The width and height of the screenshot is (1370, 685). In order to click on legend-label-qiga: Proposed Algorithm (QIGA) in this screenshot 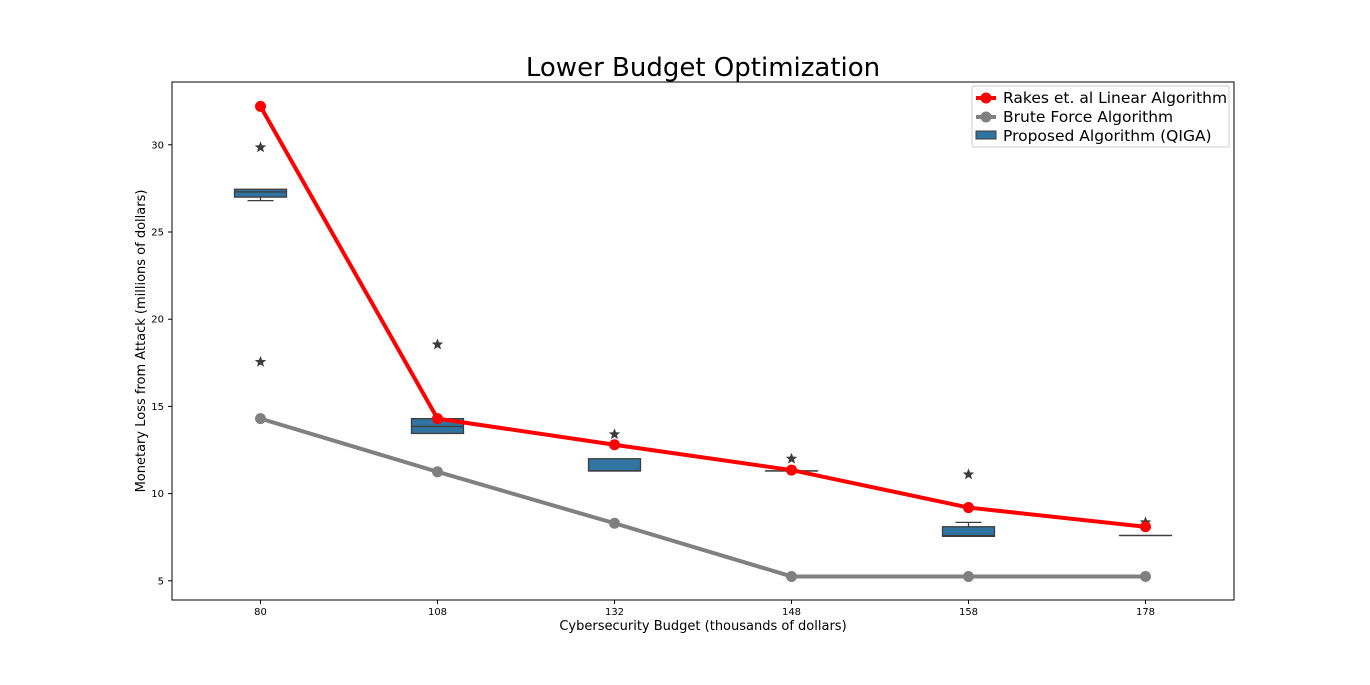, I will do `click(1107, 136)`.